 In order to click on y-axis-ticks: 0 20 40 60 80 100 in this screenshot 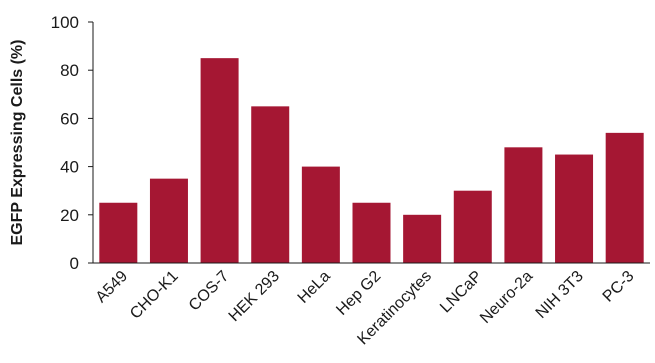, I will do `click(72, 143)`.